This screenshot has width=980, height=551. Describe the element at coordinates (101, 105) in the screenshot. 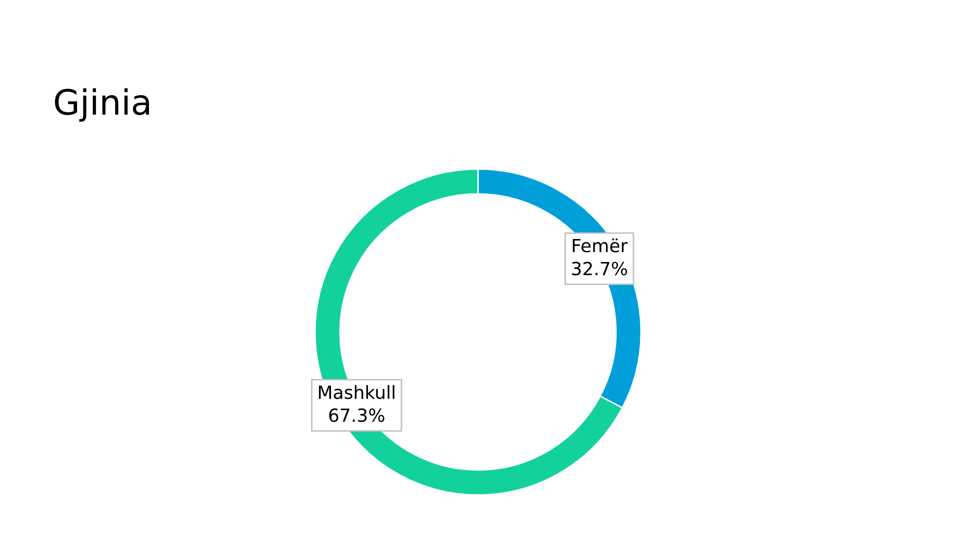

I see `chart-title: Gjinia` at that location.